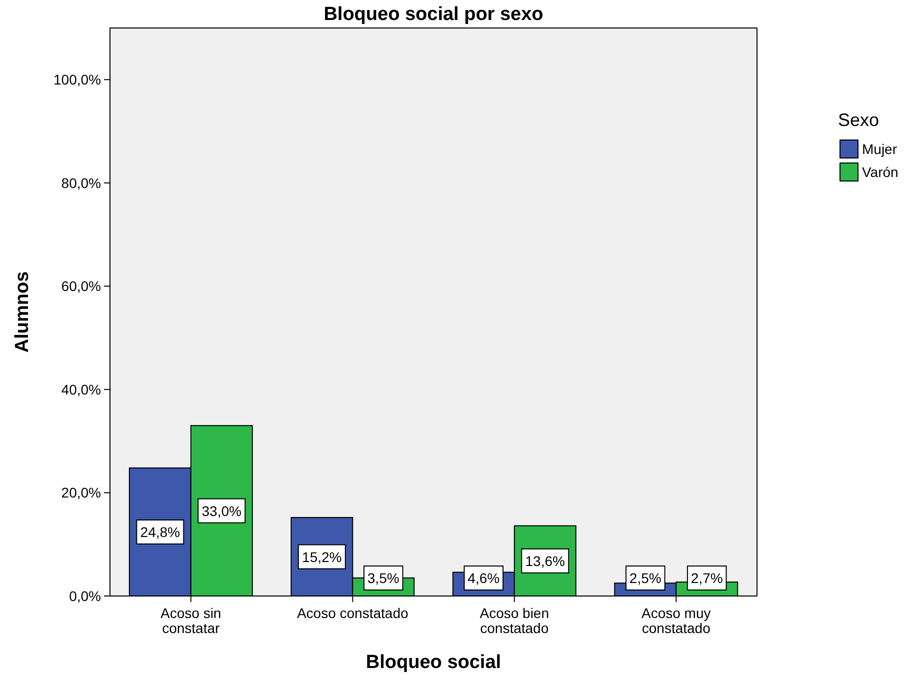 This screenshot has height=681, width=915. Describe the element at coordinates (222, 510) in the screenshot. I see `data-label: 33,0%` at that location.